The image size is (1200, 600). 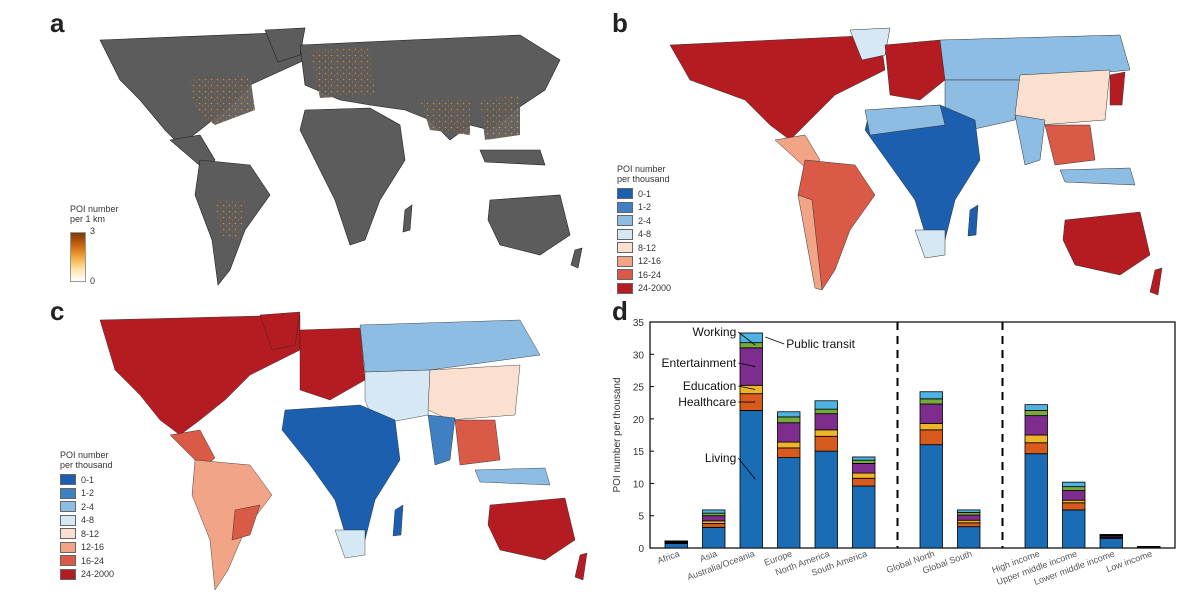 What do you see at coordinates (93, 231) in the screenshot?
I see `legend-a-max: 3` at bounding box center [93, 231].